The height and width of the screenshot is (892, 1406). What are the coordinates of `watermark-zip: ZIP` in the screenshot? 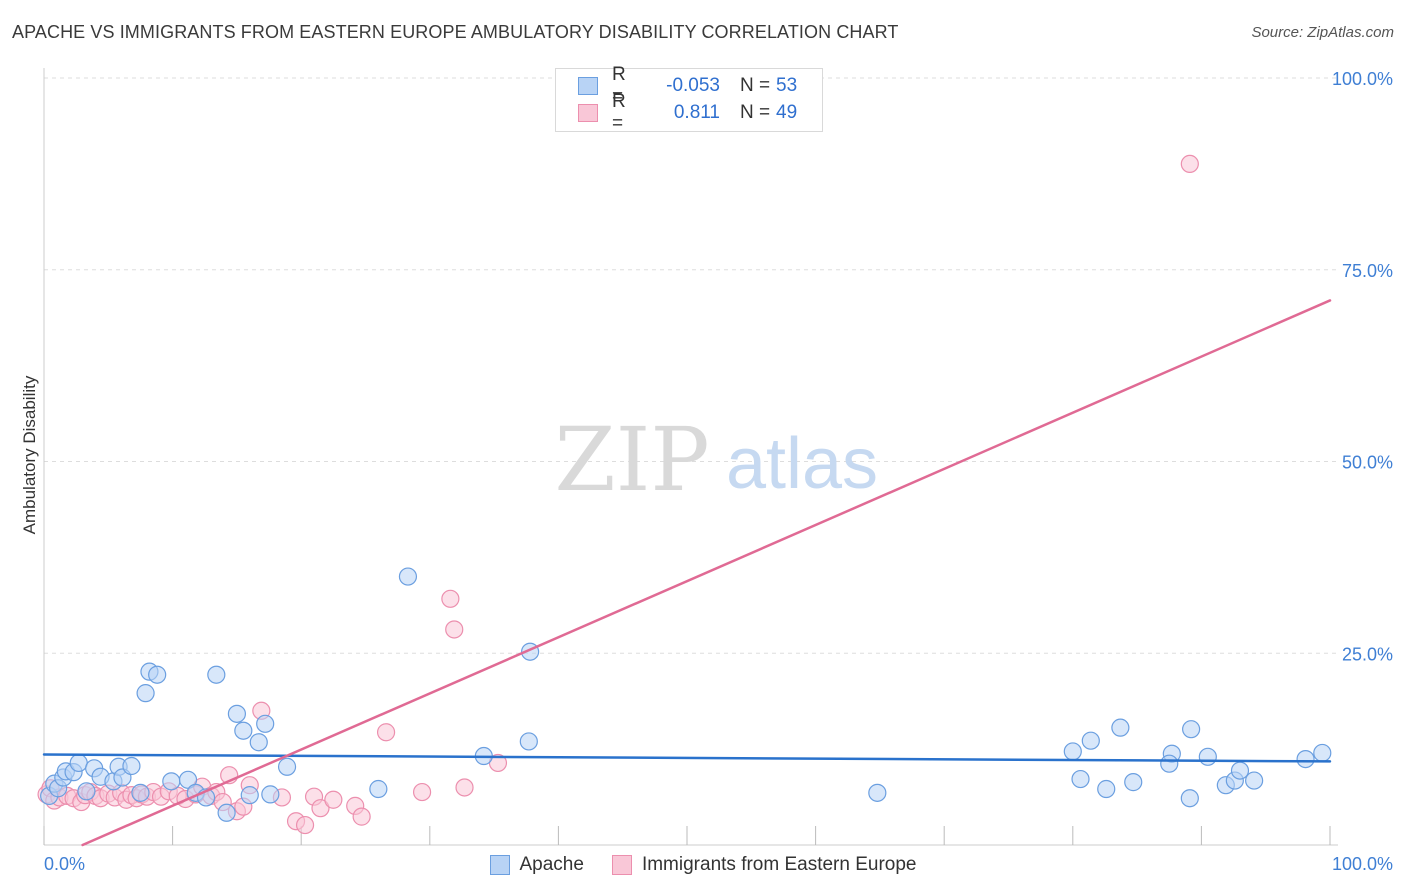 It's located at (631, 459).